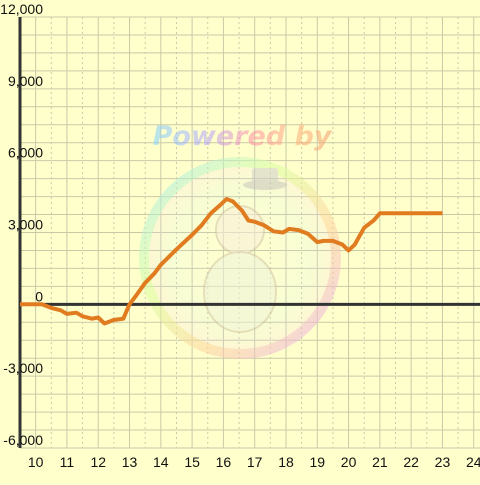 The width and height of the screenshot is (480, 485). What do you see at coordinates (25, 81) in the screenshot?
I see `y-tick-label: 9,000` at bounding box center [25, 81].